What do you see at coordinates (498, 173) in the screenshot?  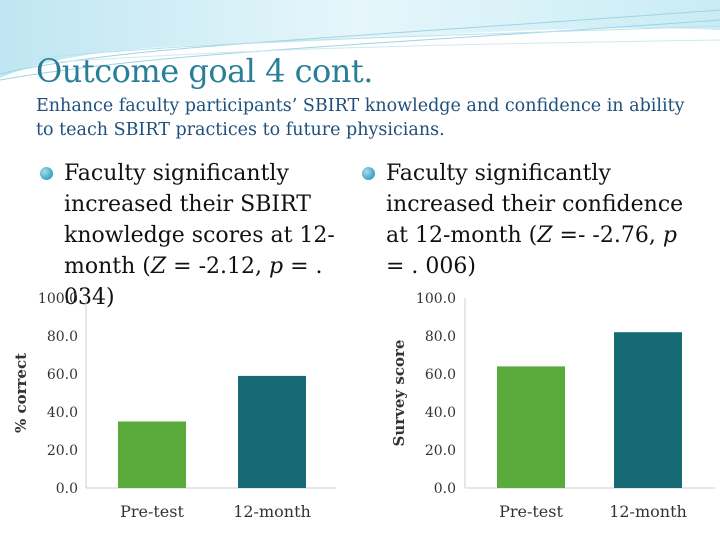 I see `bullet-confidence-line1: Faculty significantly` at bounding box center [498, 173].